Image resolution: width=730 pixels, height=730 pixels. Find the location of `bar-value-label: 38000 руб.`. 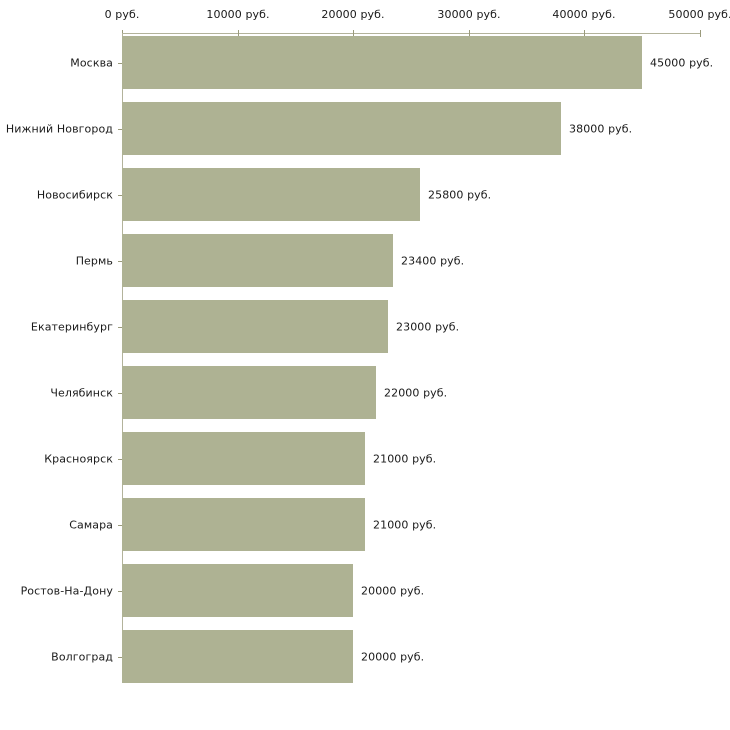

bar-value-label: 38000 руб. is located at coordinates (601, 129).